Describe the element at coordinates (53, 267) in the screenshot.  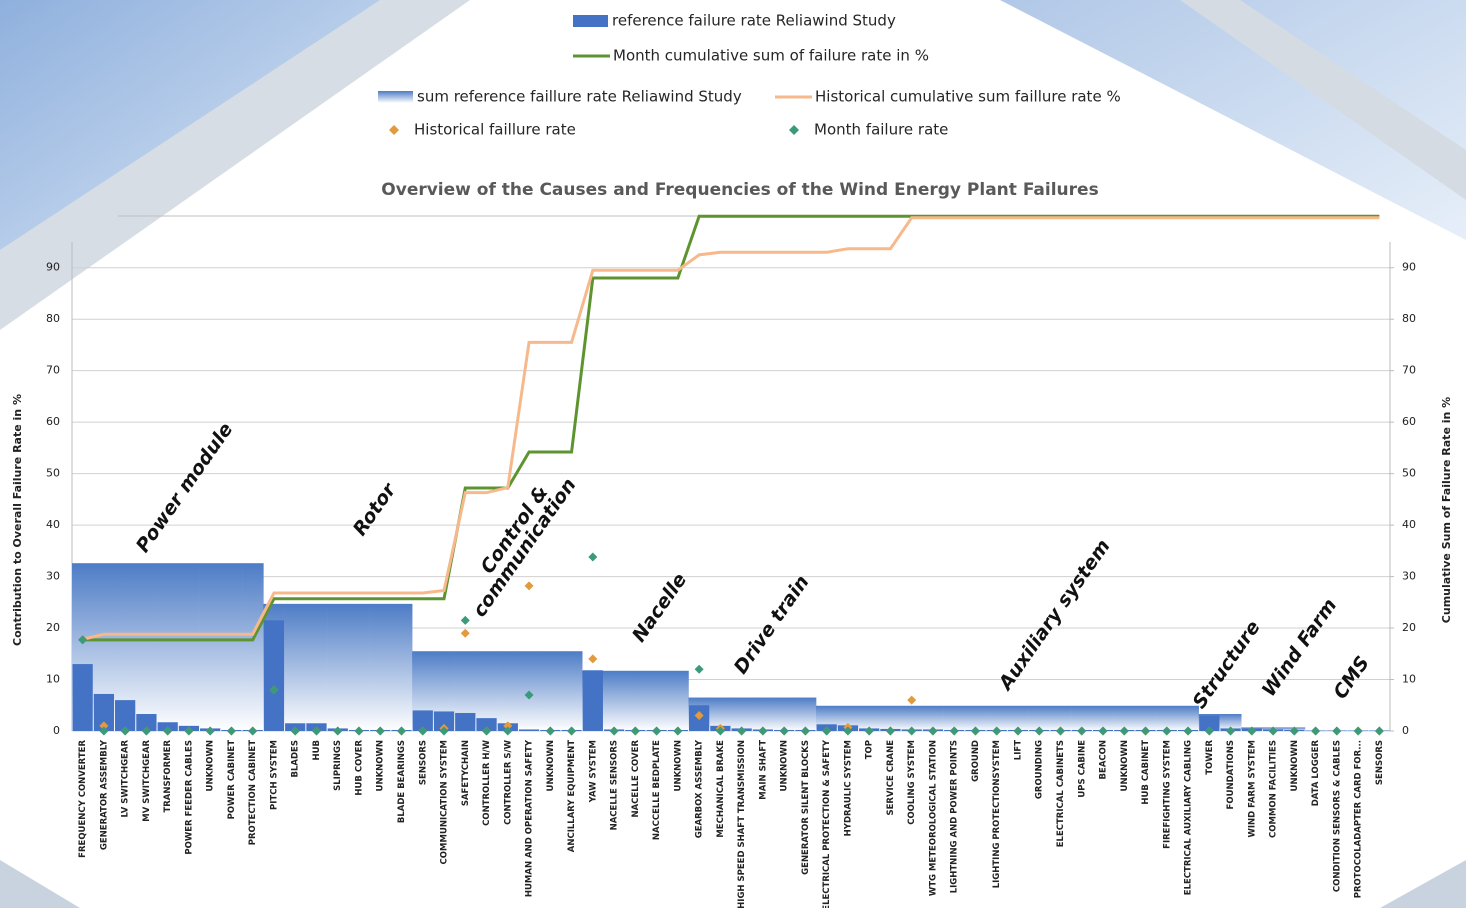
I see `y-tick-label: 90` at that location.